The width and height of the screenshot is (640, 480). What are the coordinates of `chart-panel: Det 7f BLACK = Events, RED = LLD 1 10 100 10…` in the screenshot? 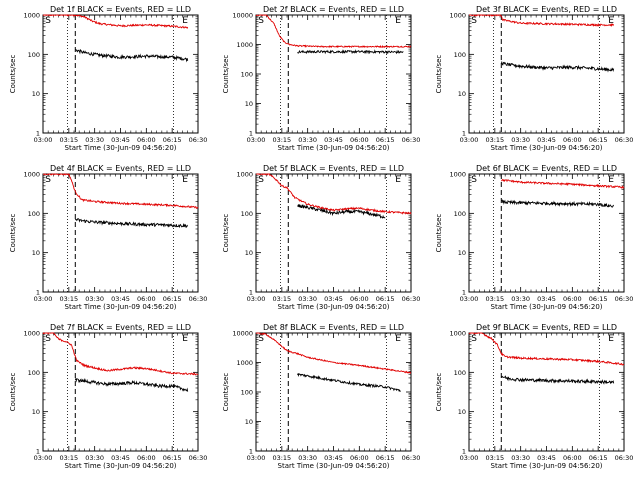 It's located at (108, 396).